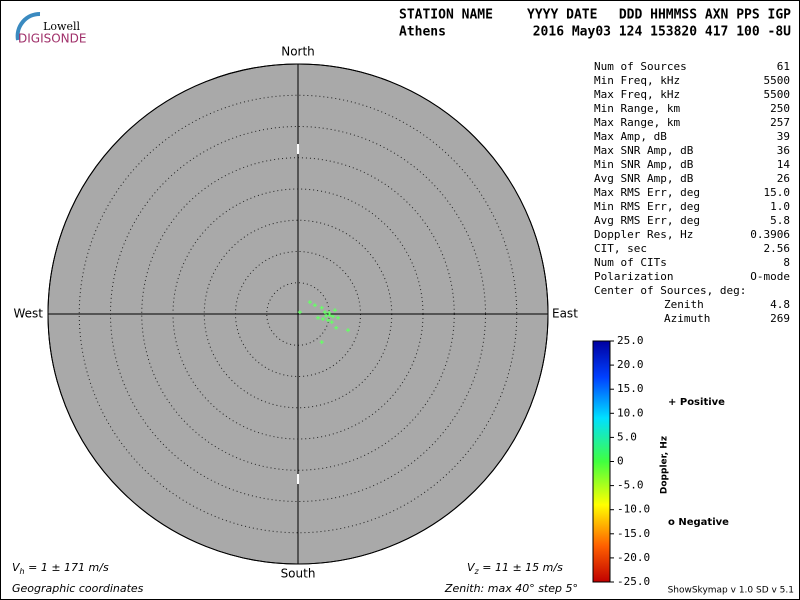 This screenshot has height=600, width=800. I want to click on colorbar-tick-label: 20.0, so click(630, 364).